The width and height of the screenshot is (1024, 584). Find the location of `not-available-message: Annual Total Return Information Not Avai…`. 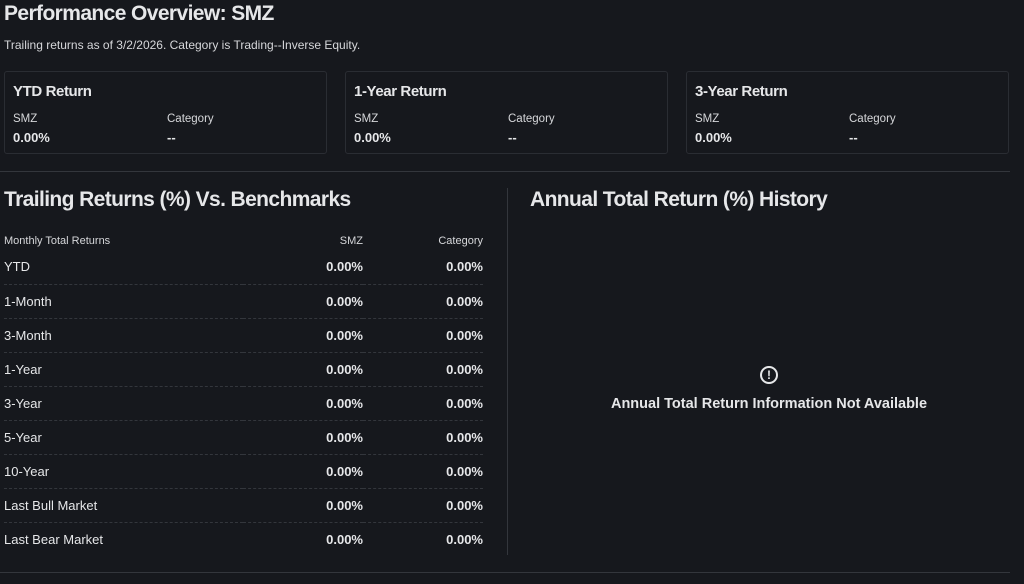

not-available-message: Annual Total Return Information Not Avai… is located at coordinates (769, 404).